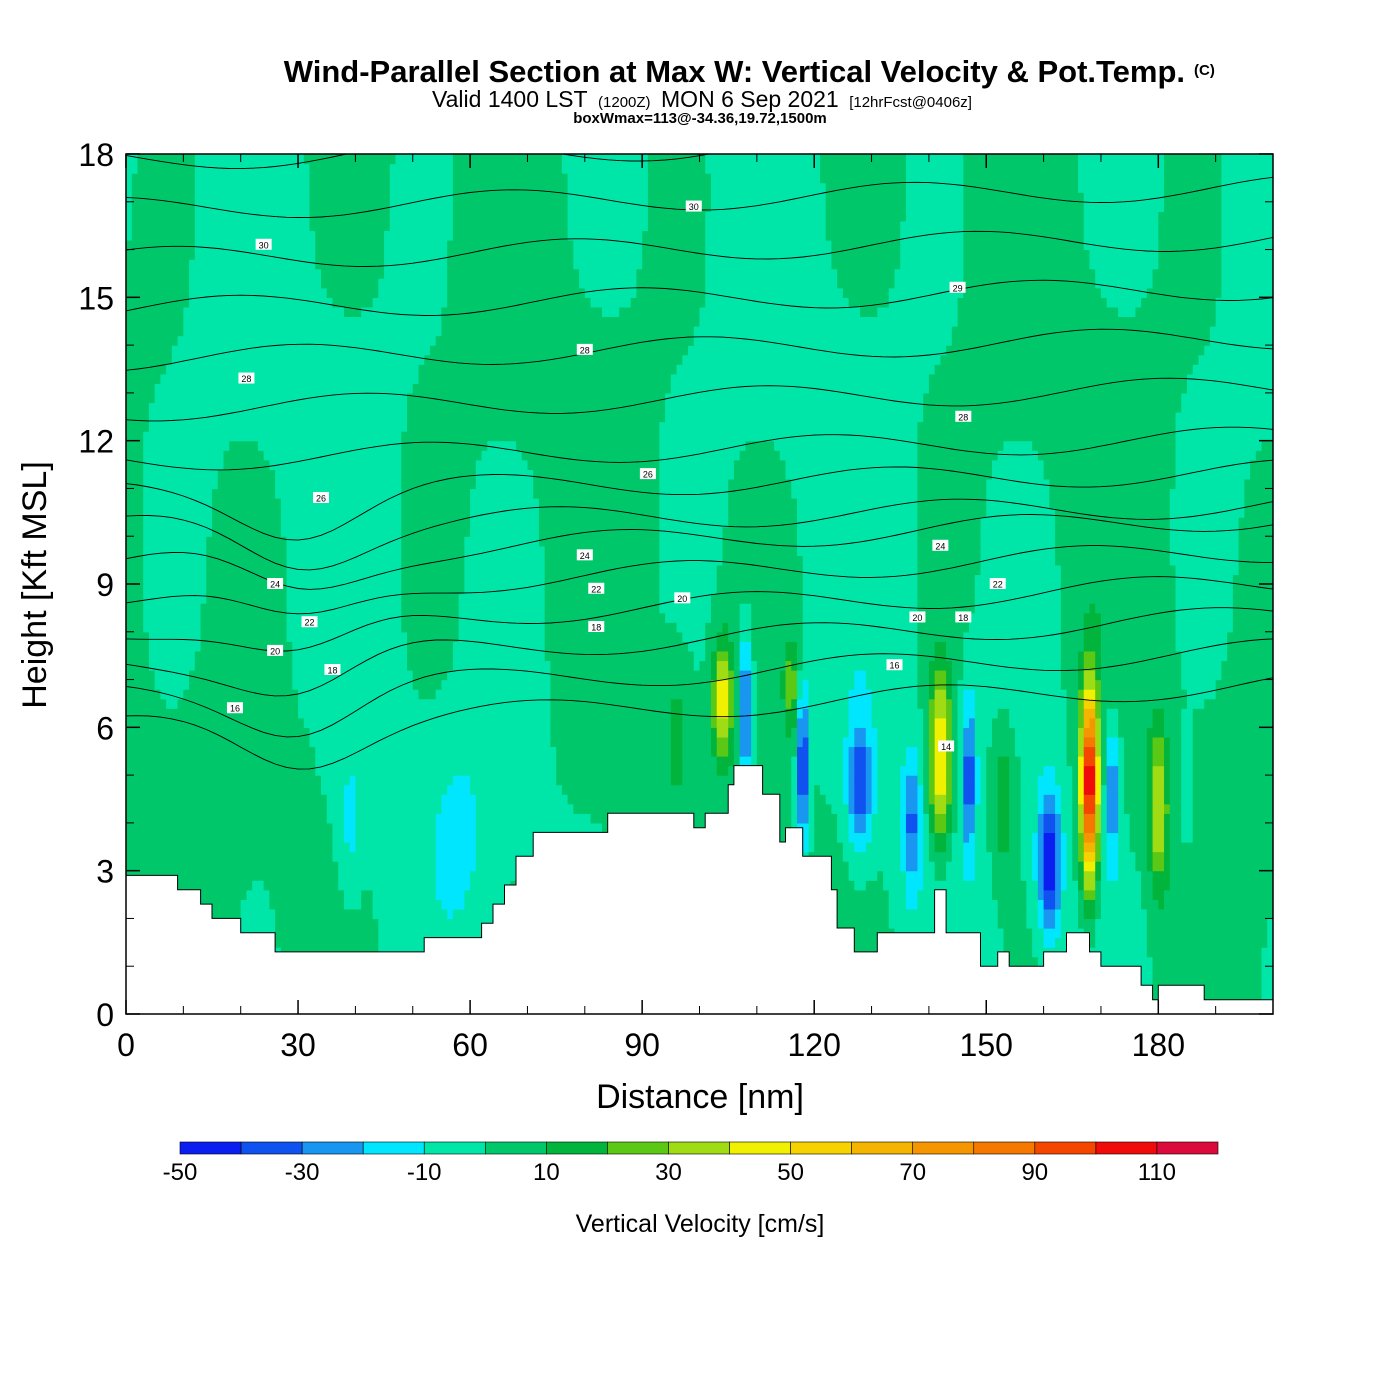 Image resolution: width=1400 pixels, height=1400 pixels. Describe the element at coordinates (126, 1045) in the screenshot. I see `x-tick-label: 0` at that location.